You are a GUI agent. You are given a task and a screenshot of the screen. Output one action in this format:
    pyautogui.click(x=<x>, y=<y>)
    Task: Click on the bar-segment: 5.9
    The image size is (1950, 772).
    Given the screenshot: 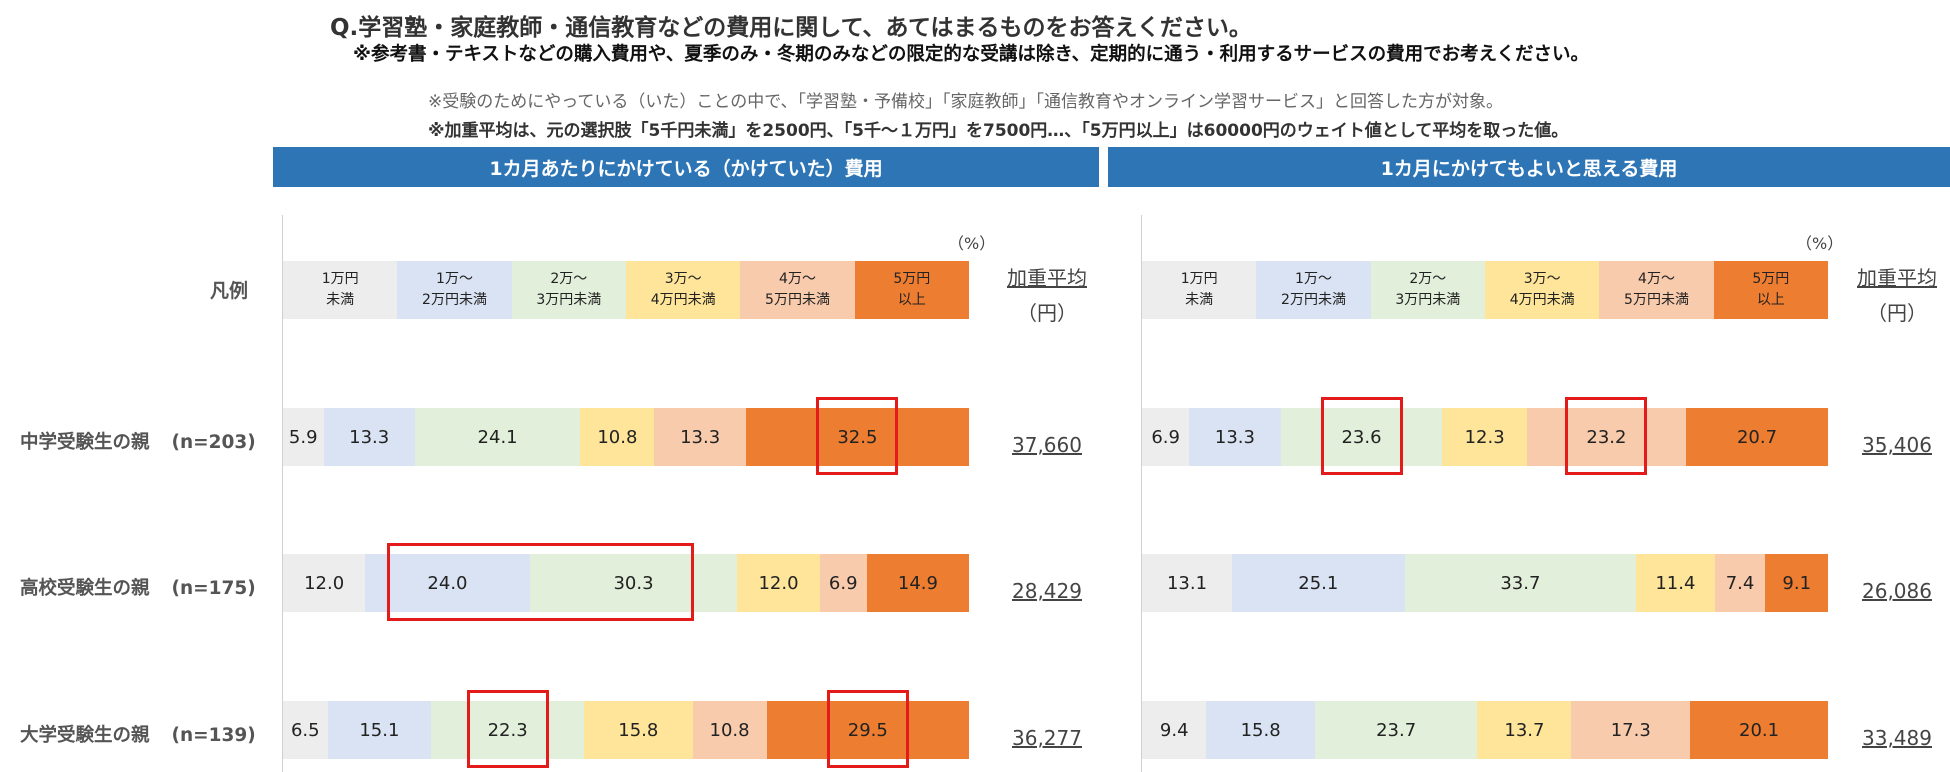 What is the action you would take?
    pyautogui.click(x=303, y=437)
    